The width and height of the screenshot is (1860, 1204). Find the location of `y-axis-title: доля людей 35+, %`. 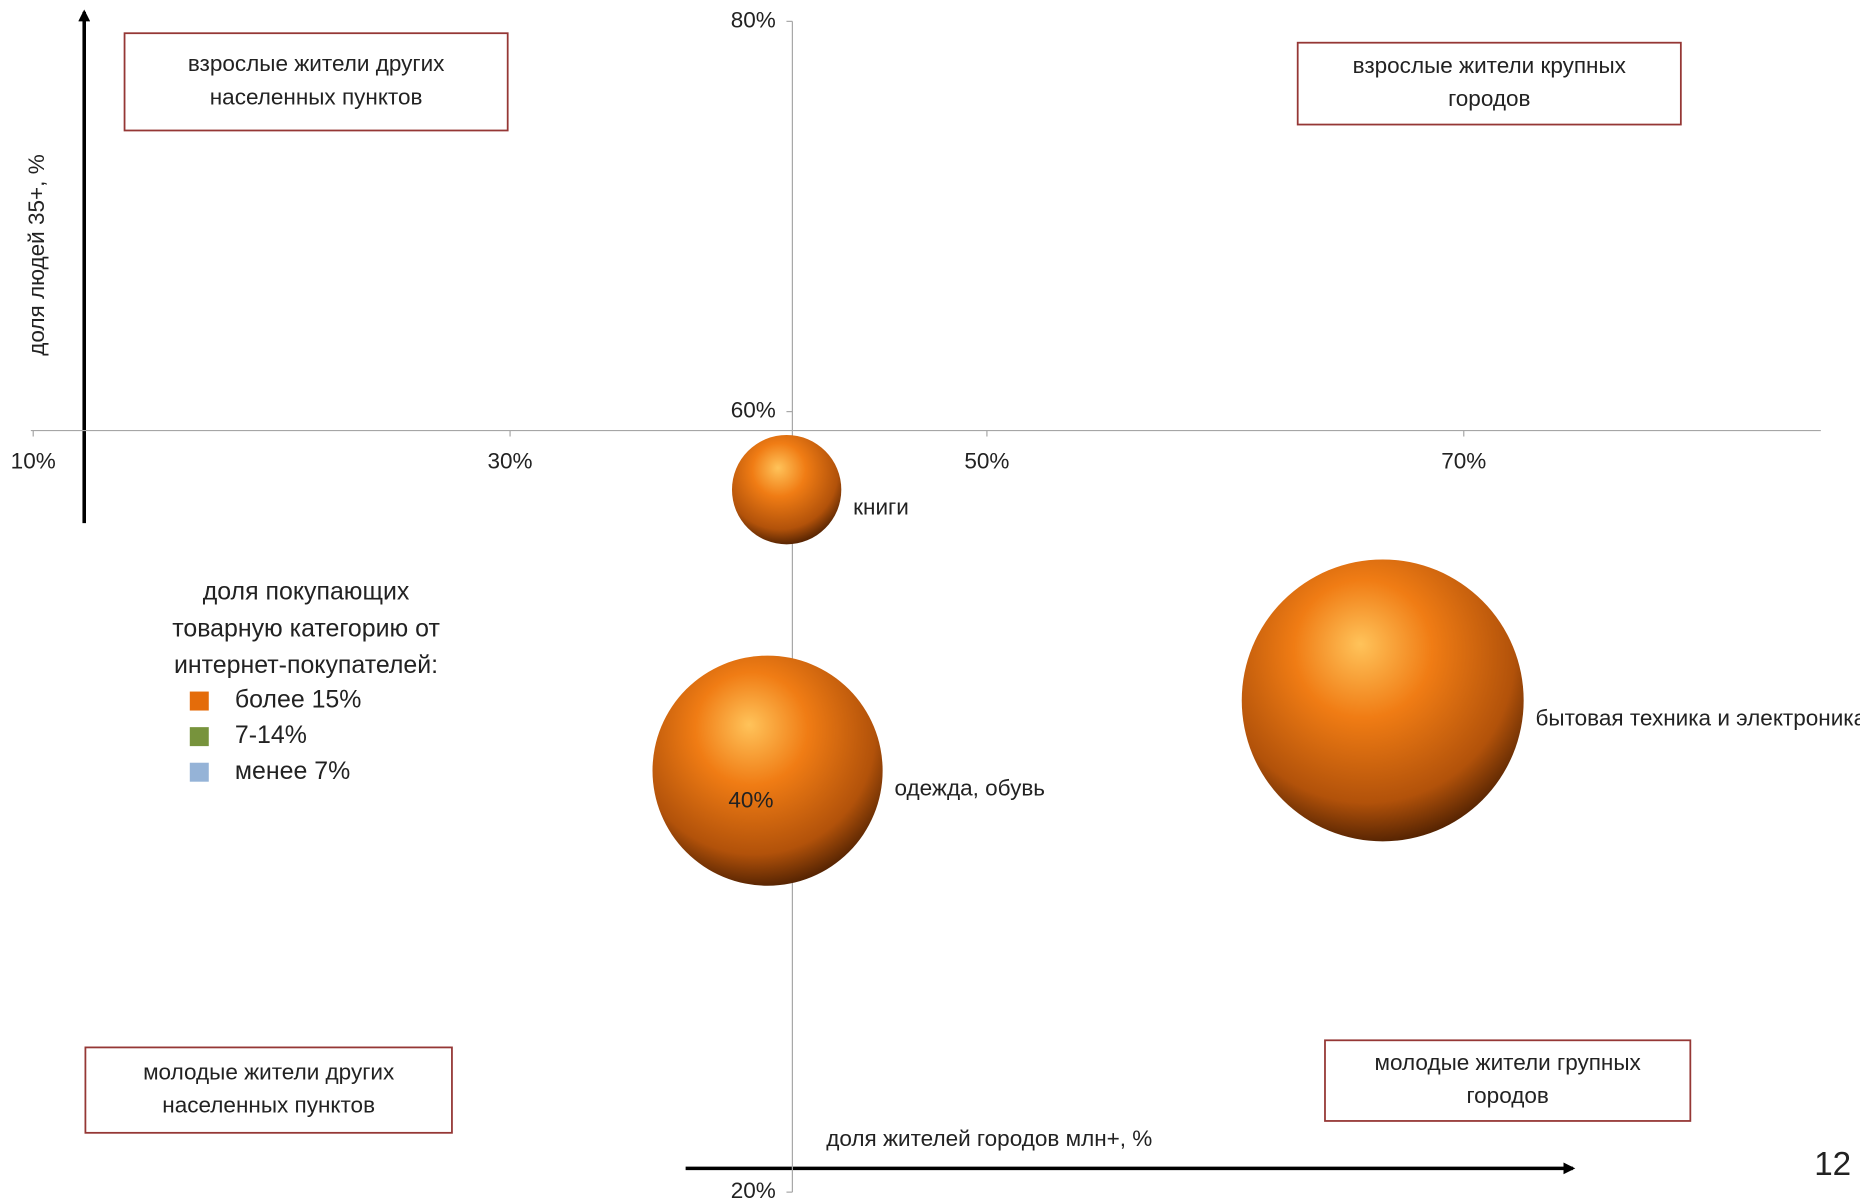

y-axis-title: доля людей 35+, % is located at coordinates (36, 255).